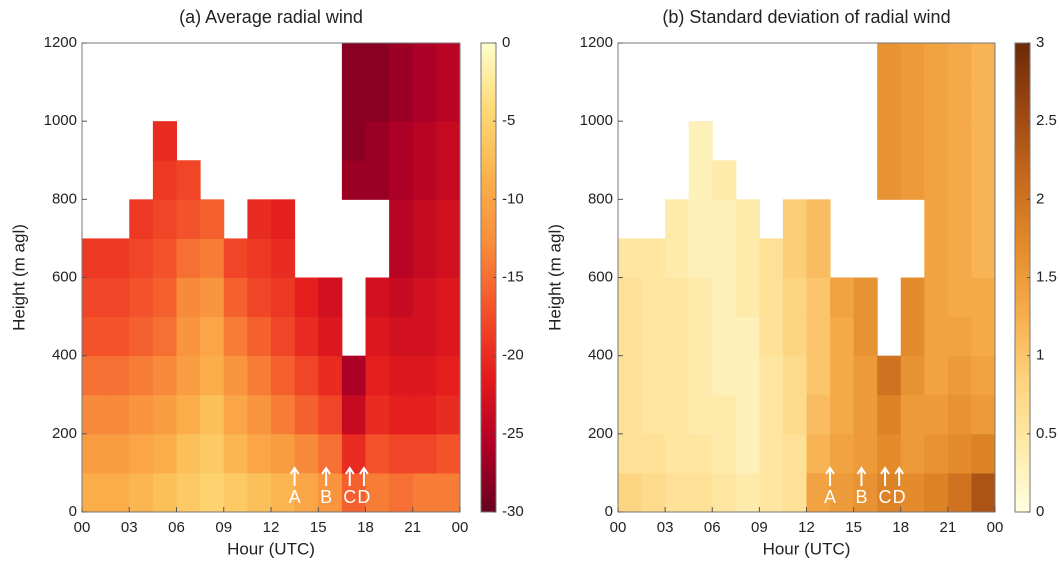 Image resolution: width=1060 pixels, height=562 pixels. Describe the element at coordinates (948, 527) in the screenshot. I see `x-tick-label: 21` at that location.